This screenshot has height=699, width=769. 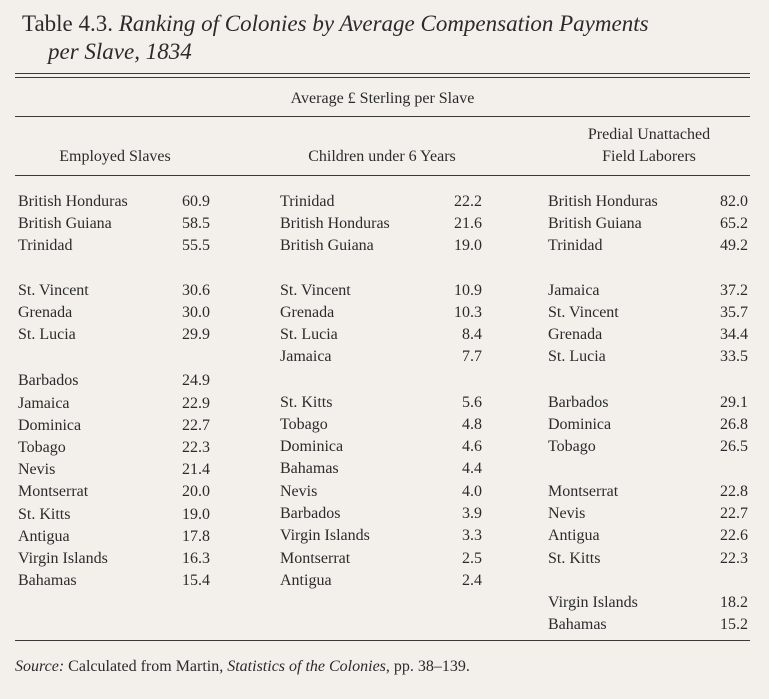 I want to click on children-row-value: 2.5, so click(x=472, y=558).